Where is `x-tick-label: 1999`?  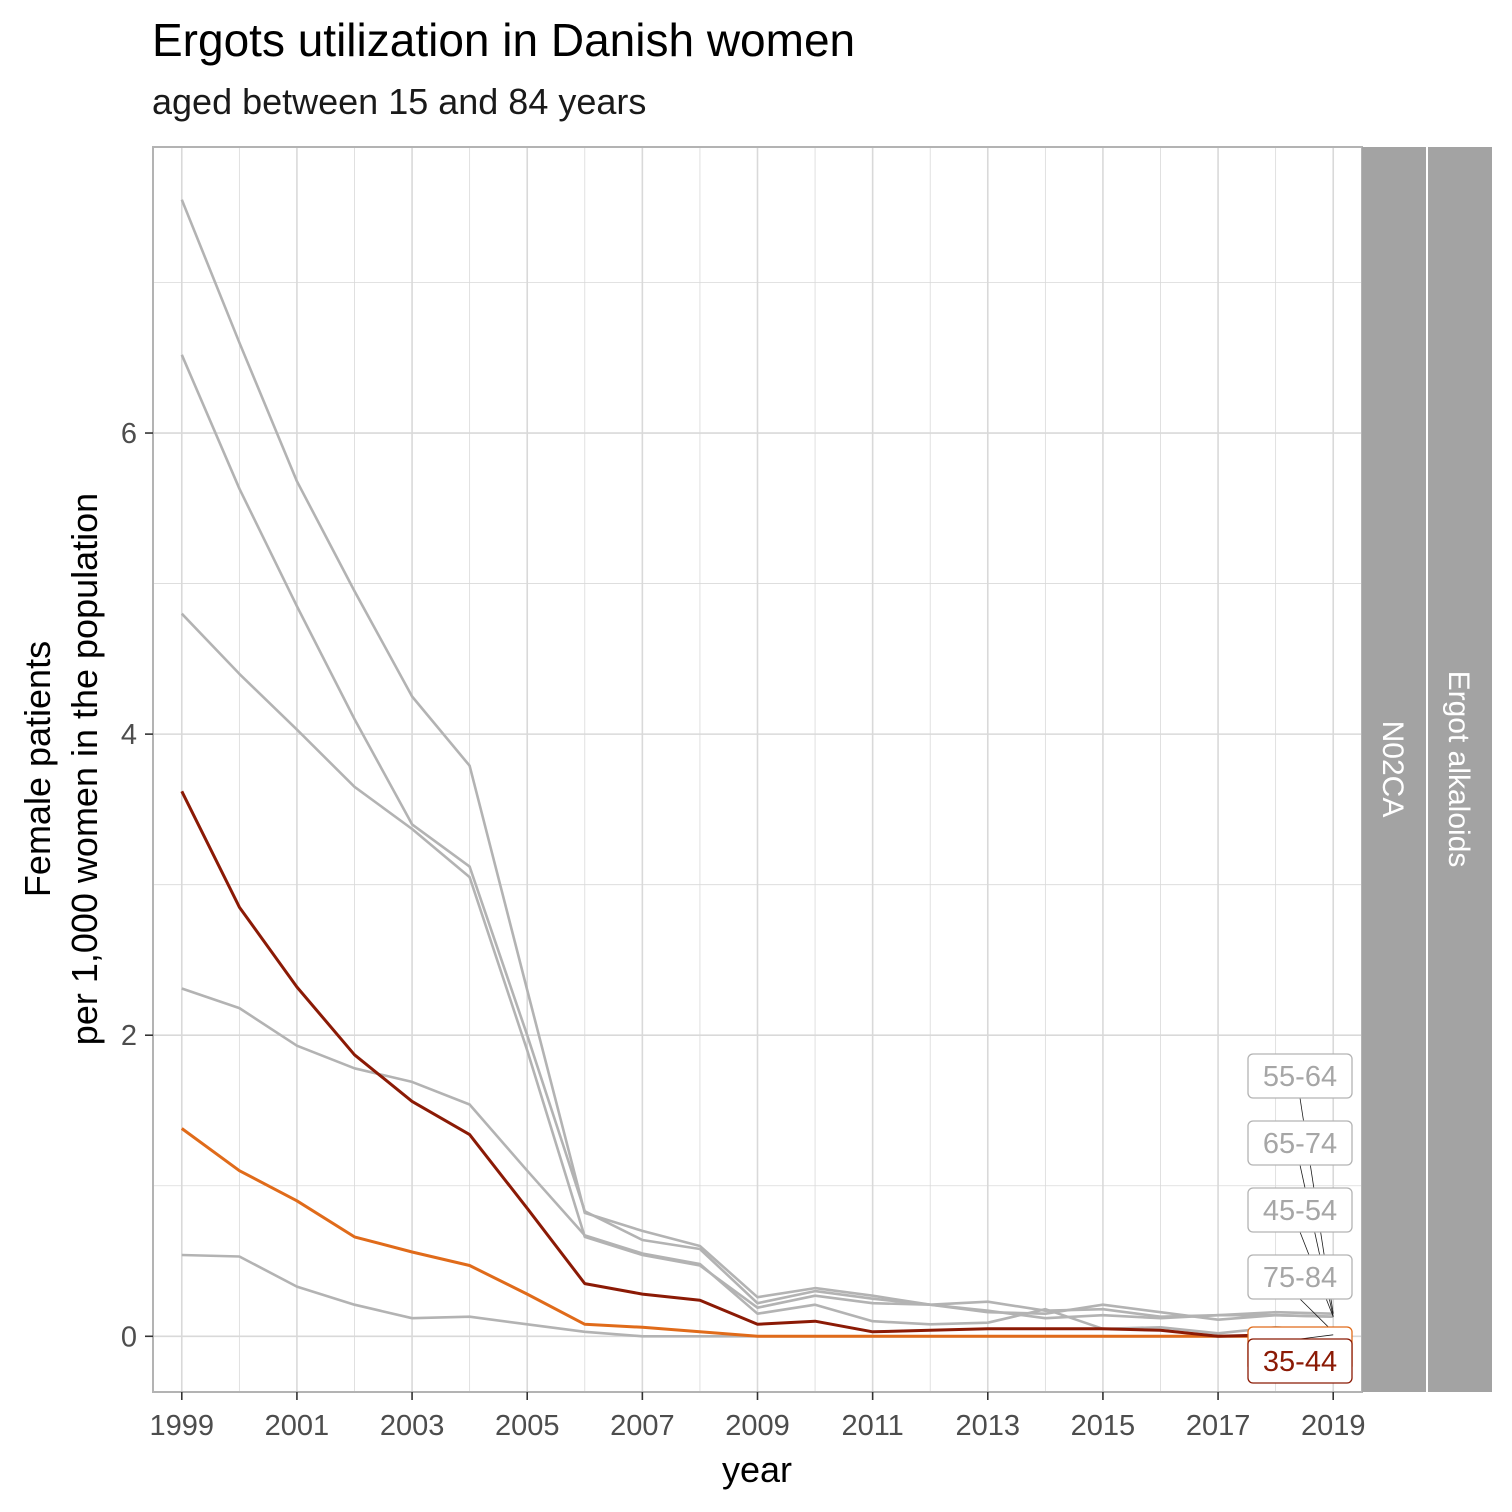 x-tick-label: 1999 is located at coordinates (182, 1426).